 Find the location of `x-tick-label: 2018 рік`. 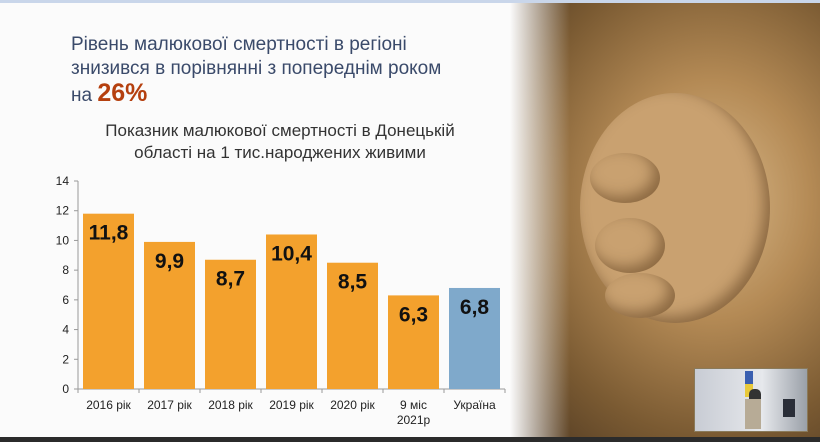

x-tick-label: 2018 рік is located at coordinates (230, 405).